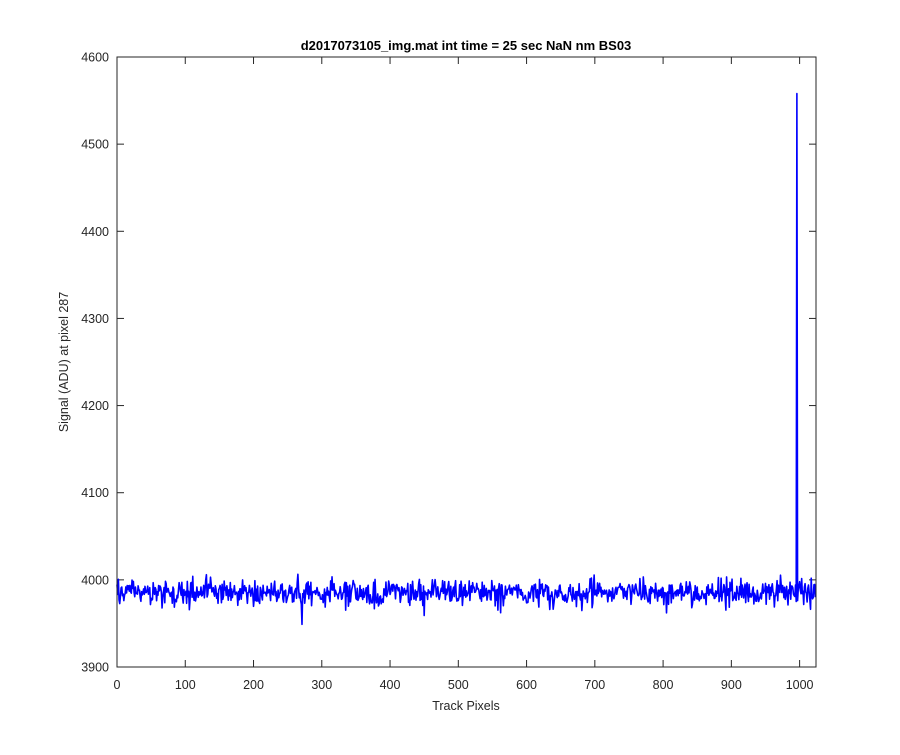 The image size is (900, 755). What do you see at coordinates (321, 685) in the screenshot?
I see `x-tick-label: 300` at bounding box center [321, 685].